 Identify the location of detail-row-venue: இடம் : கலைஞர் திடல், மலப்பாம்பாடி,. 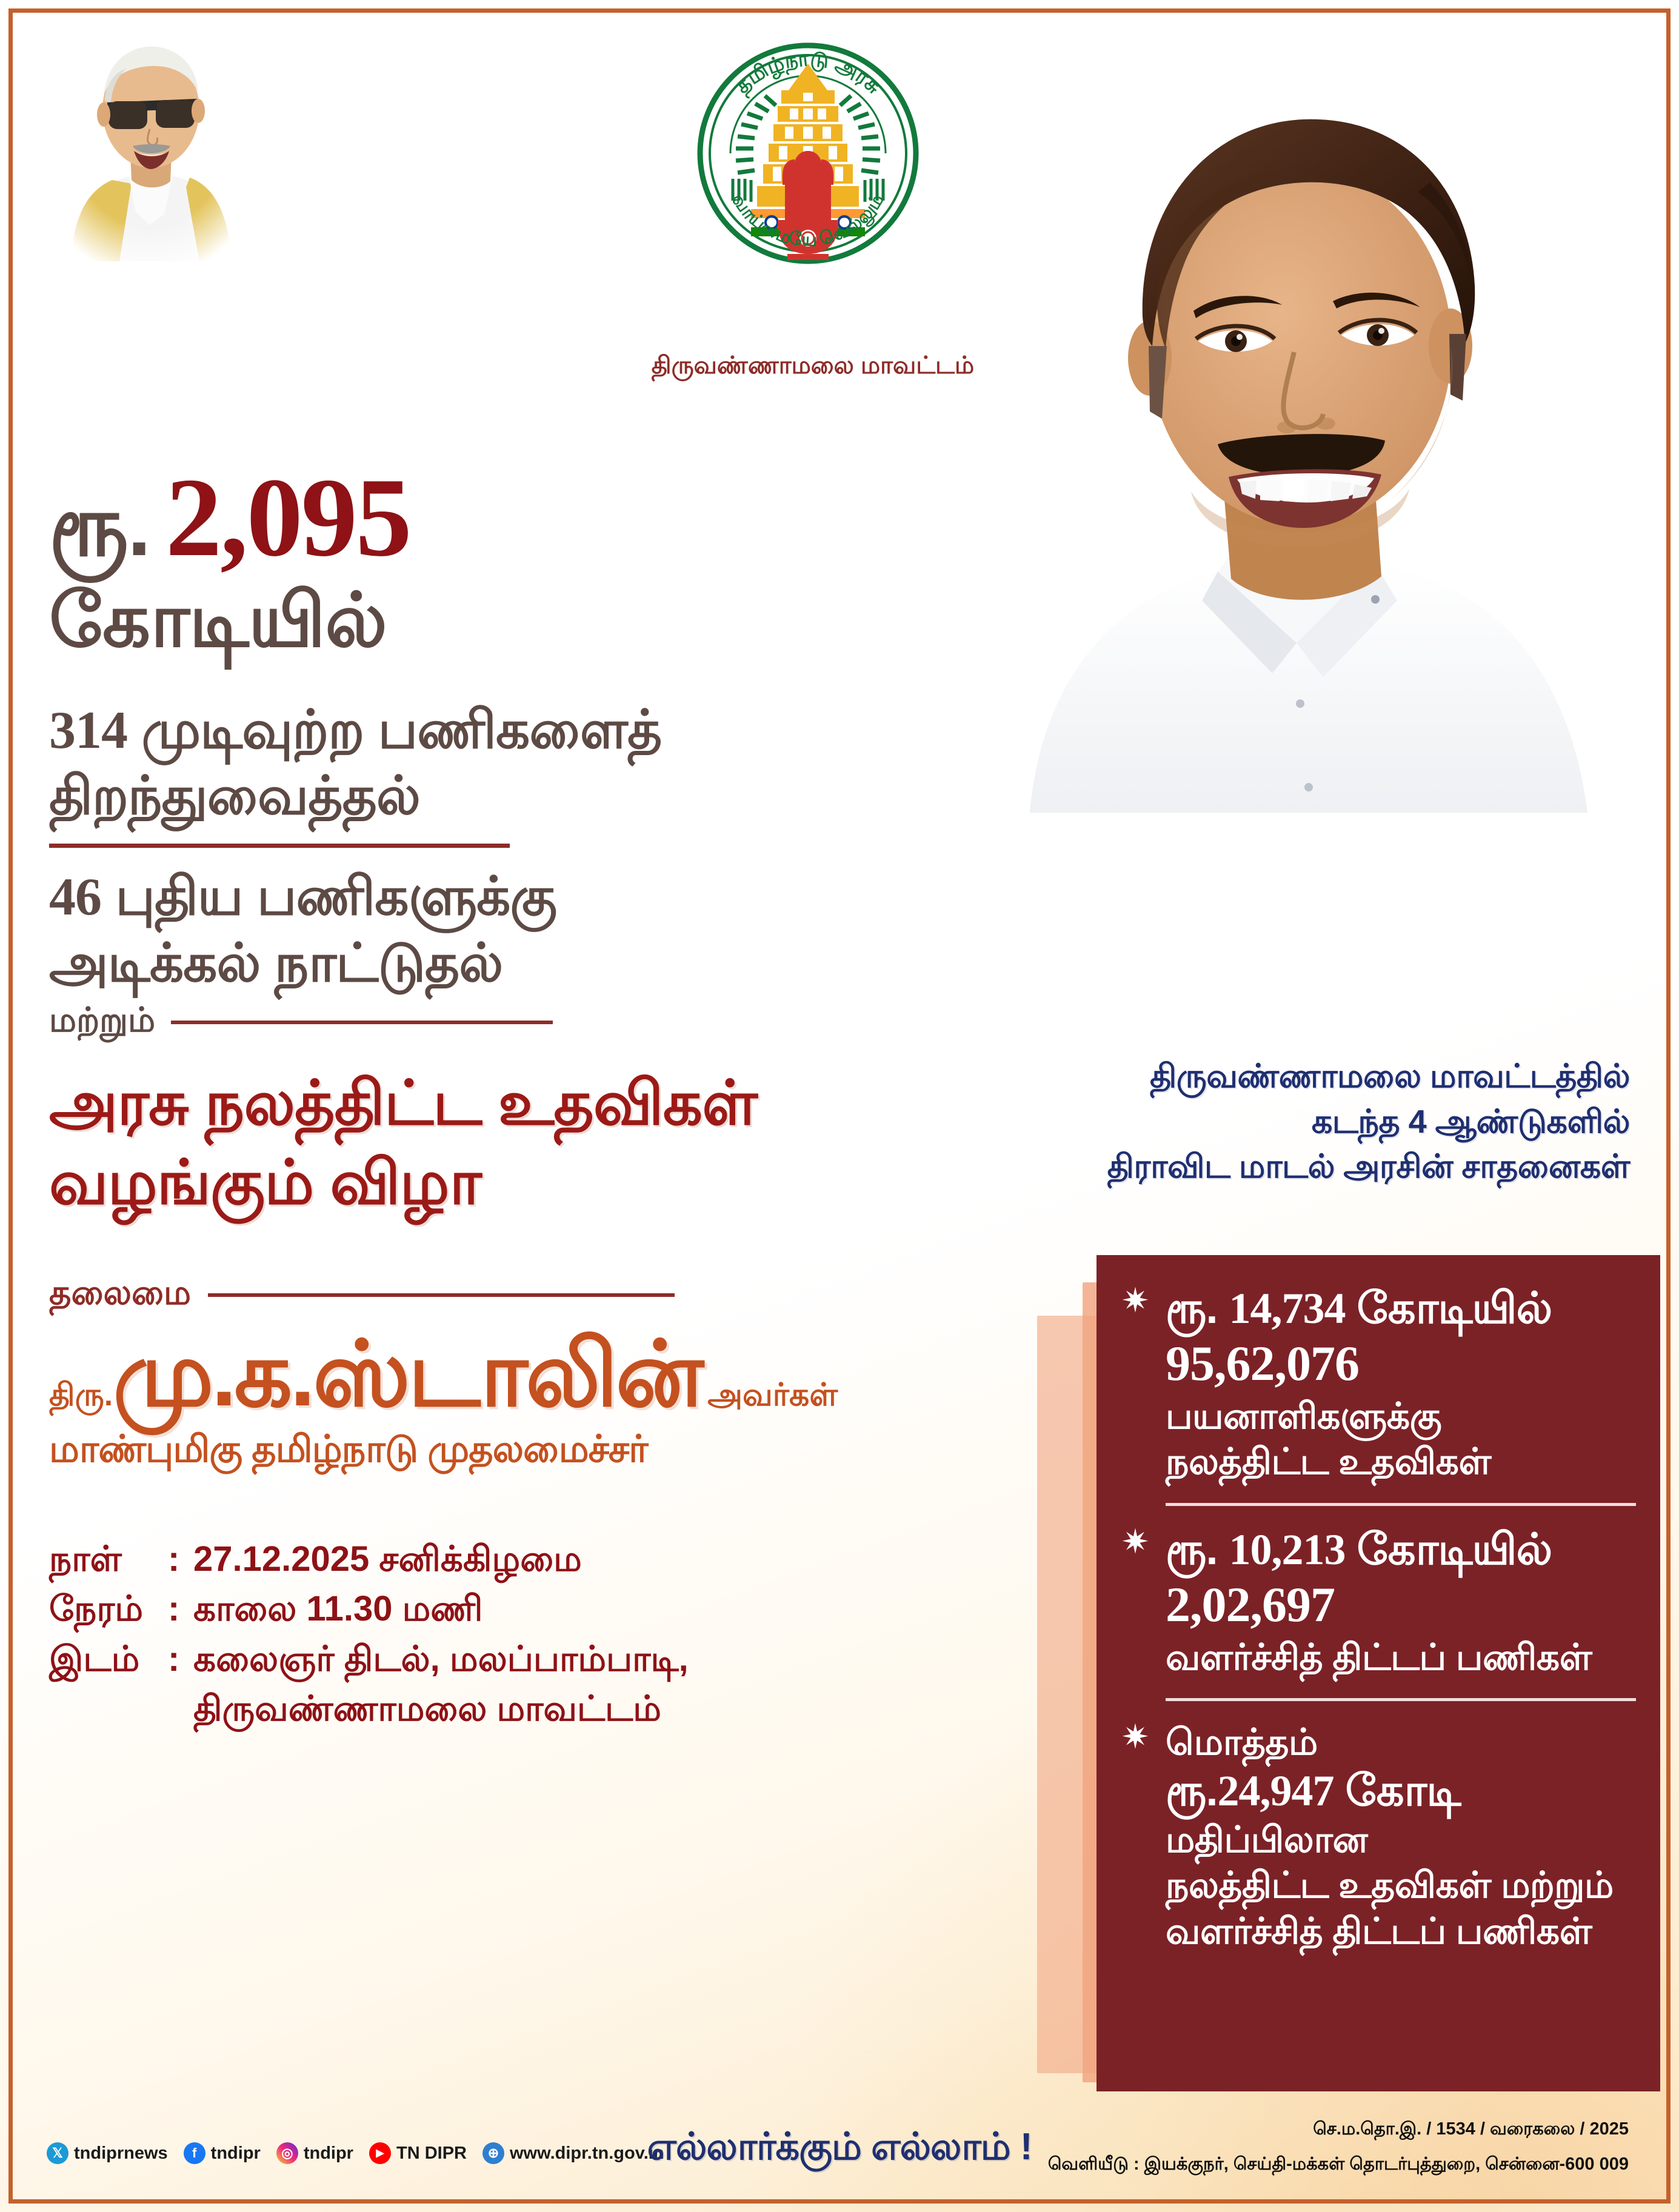
(522, 1659).